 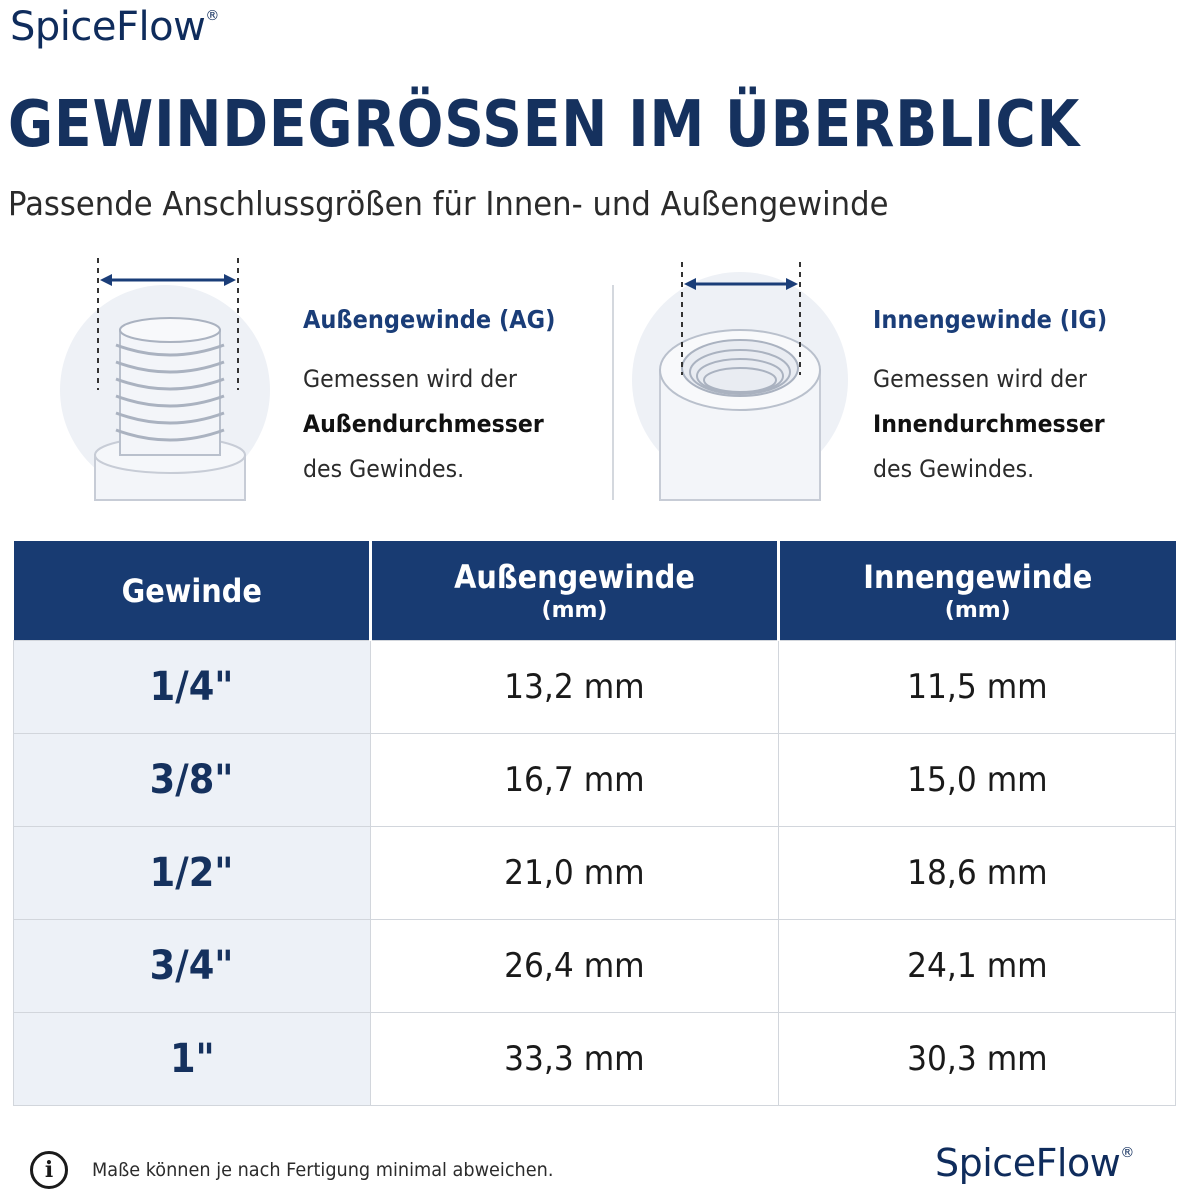 I want to click on thread-size: 3/8", so click(x=192, y=780).